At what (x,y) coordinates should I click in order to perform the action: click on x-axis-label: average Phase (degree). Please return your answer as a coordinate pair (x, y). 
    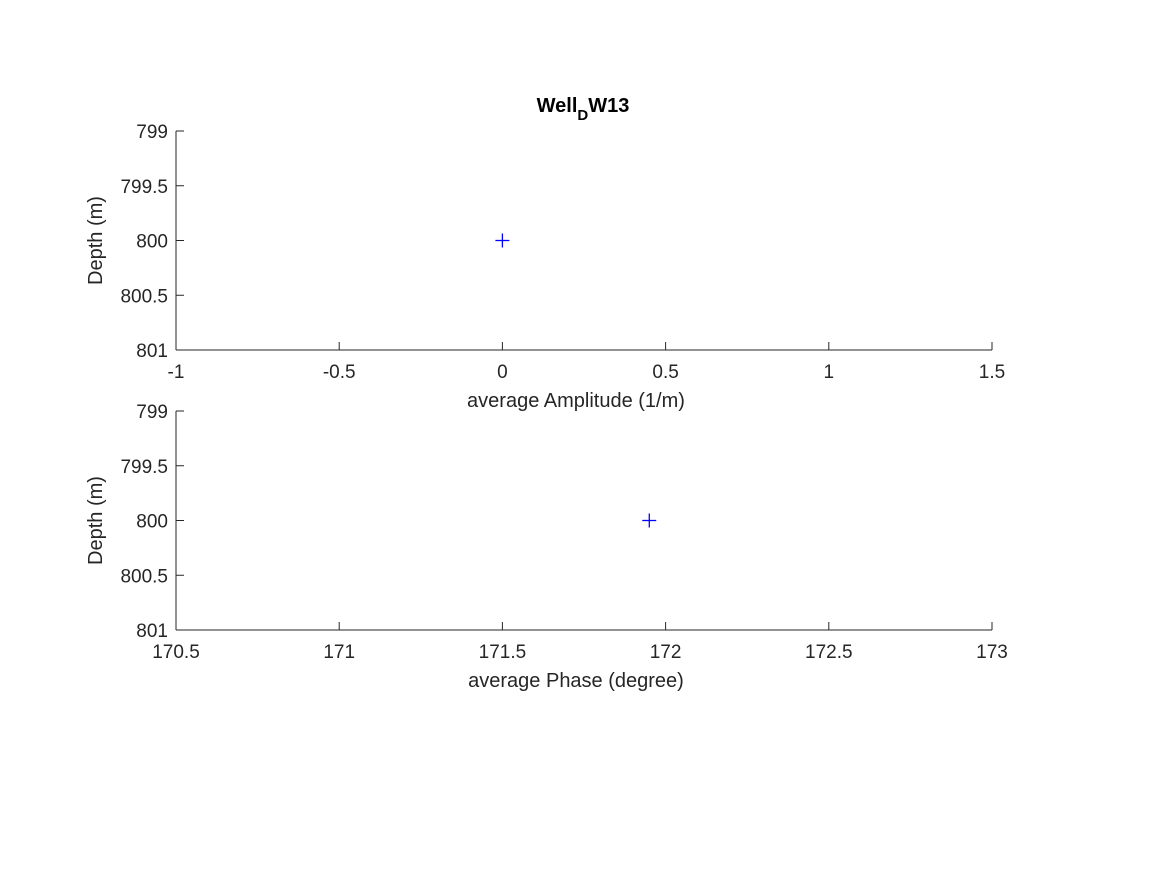
    Looking at the image, I should click on (576, 681).